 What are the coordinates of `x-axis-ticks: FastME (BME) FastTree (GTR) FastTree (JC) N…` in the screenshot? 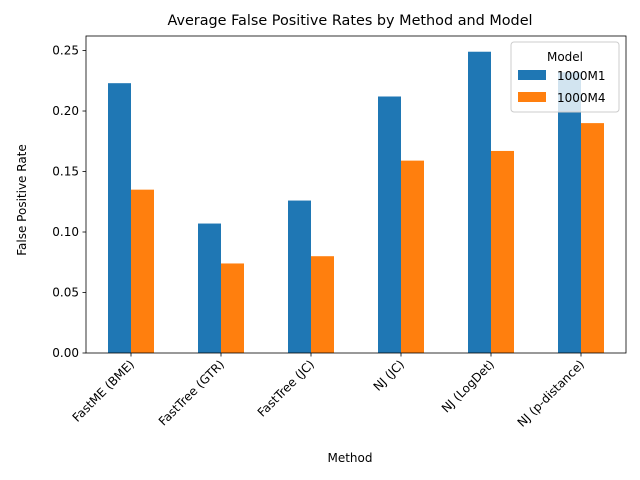 It's located at (328, 391).